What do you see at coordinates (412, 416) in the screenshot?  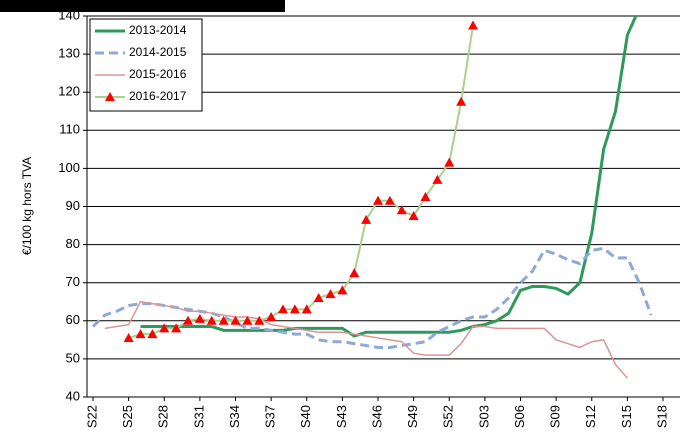 I see `x-tick-label: S49` at bounding box center [412, 416].